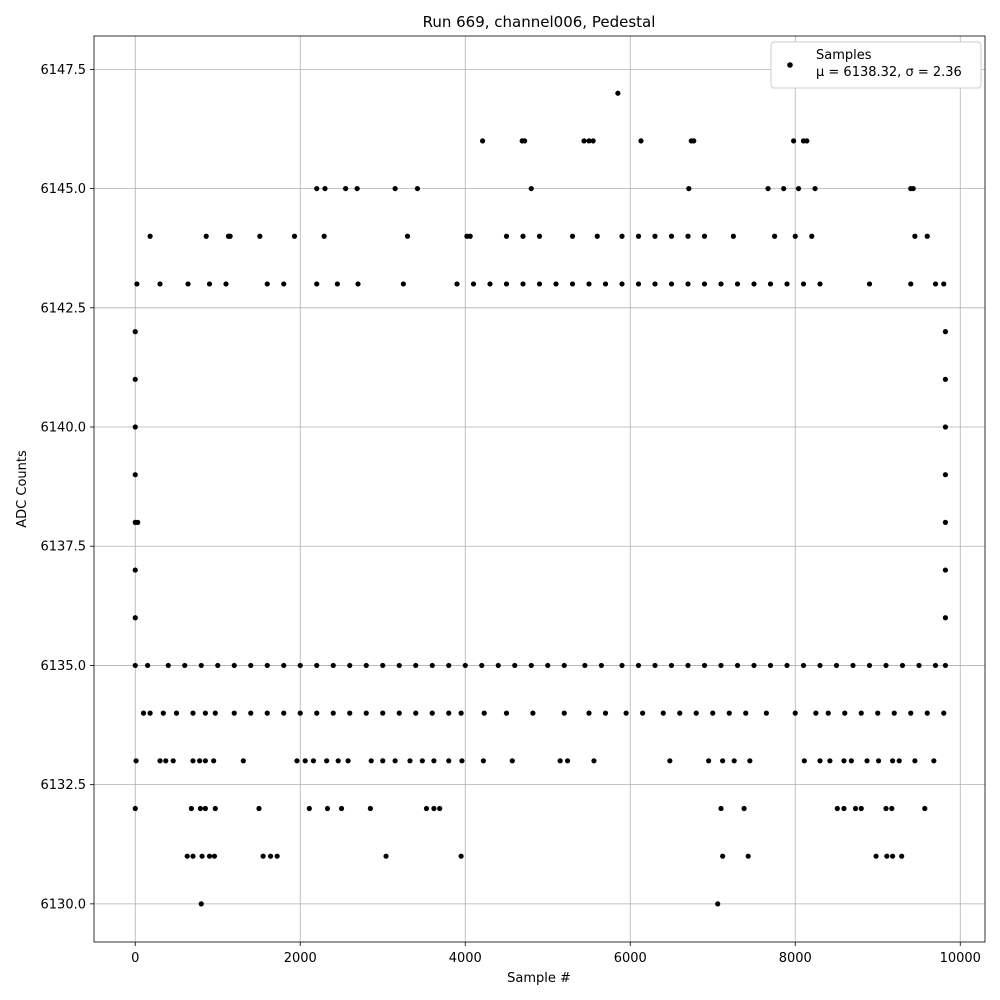 The height and width of the screenshot is (1000, 1000). Describe the element at coordinates (64, 428) in the screenshot. I see `y-tick-label: 6140.0` at that location.